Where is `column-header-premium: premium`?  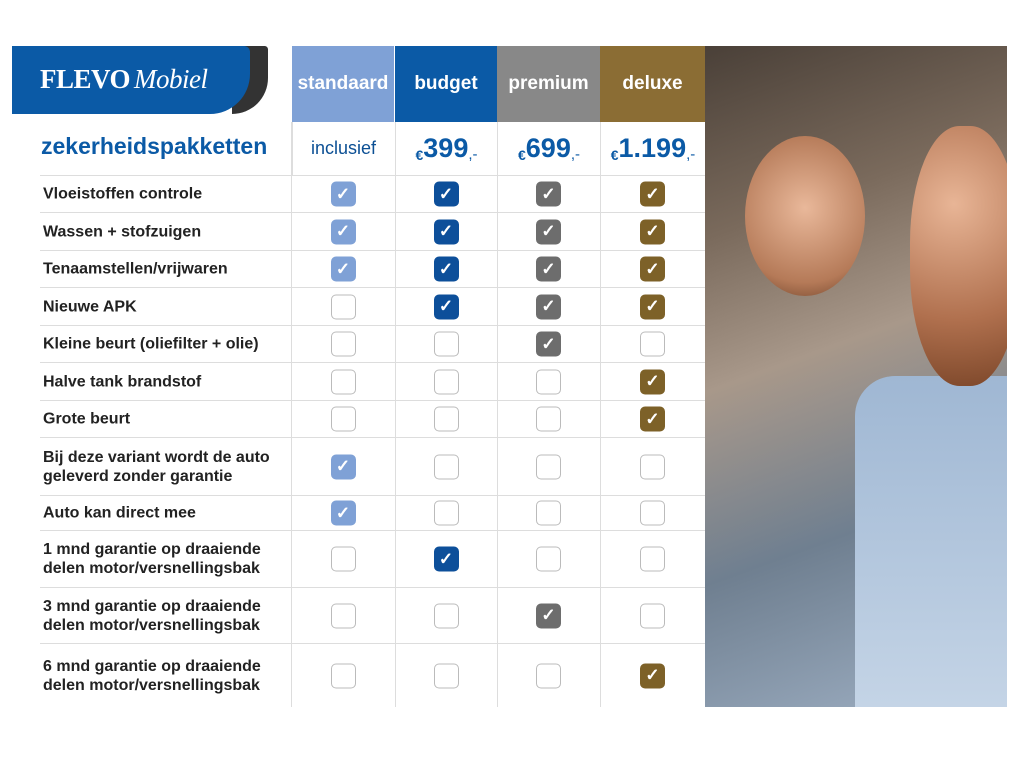
column-header-premium: premium is located at coordinates (548, 84).